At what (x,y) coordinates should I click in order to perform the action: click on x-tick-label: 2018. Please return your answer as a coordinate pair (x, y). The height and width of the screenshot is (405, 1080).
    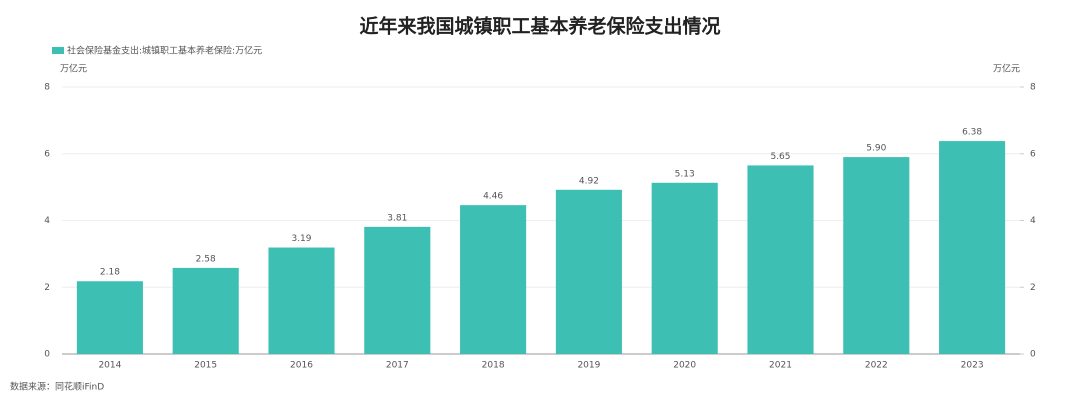
    Looking at the image, I should click on (493, 366).